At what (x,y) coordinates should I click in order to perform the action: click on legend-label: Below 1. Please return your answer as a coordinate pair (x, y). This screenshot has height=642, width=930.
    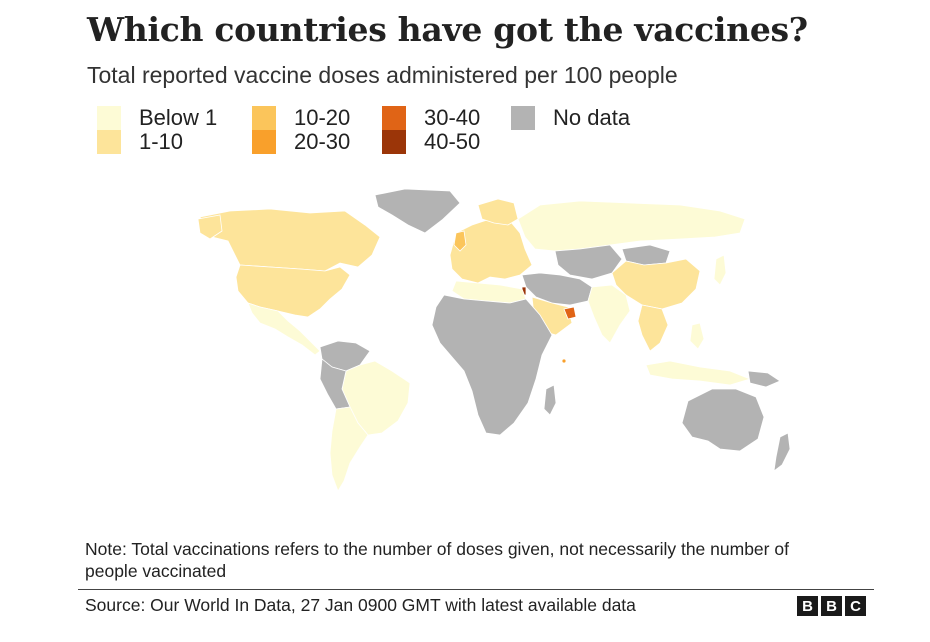
    Looking at the image, I should click on (178, 117).